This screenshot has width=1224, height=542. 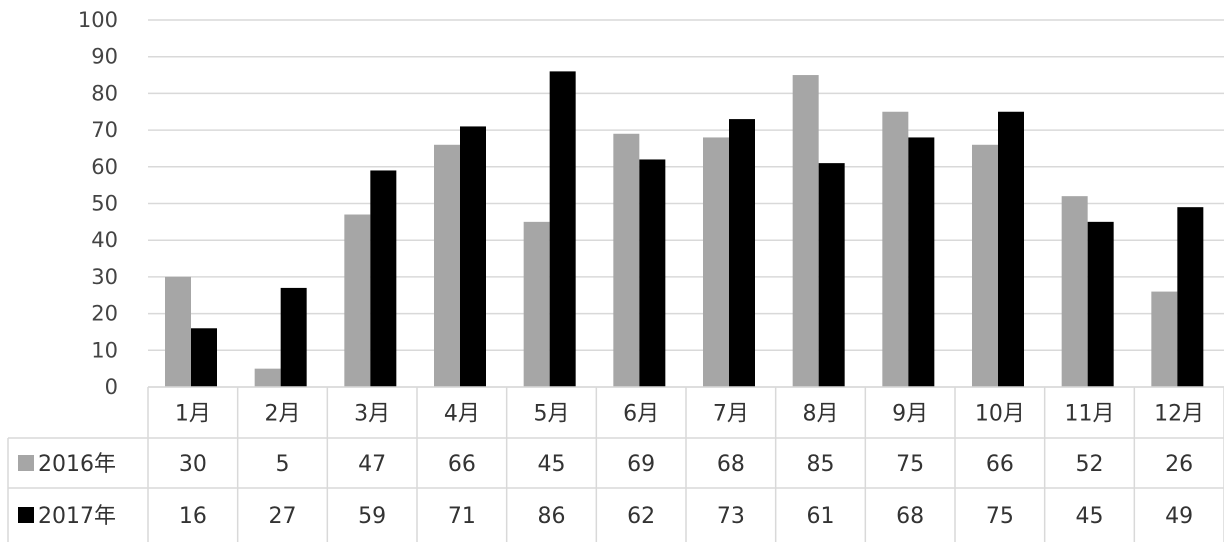 I want to click on x-tick-label: 5月, so click(x=552, y=414).